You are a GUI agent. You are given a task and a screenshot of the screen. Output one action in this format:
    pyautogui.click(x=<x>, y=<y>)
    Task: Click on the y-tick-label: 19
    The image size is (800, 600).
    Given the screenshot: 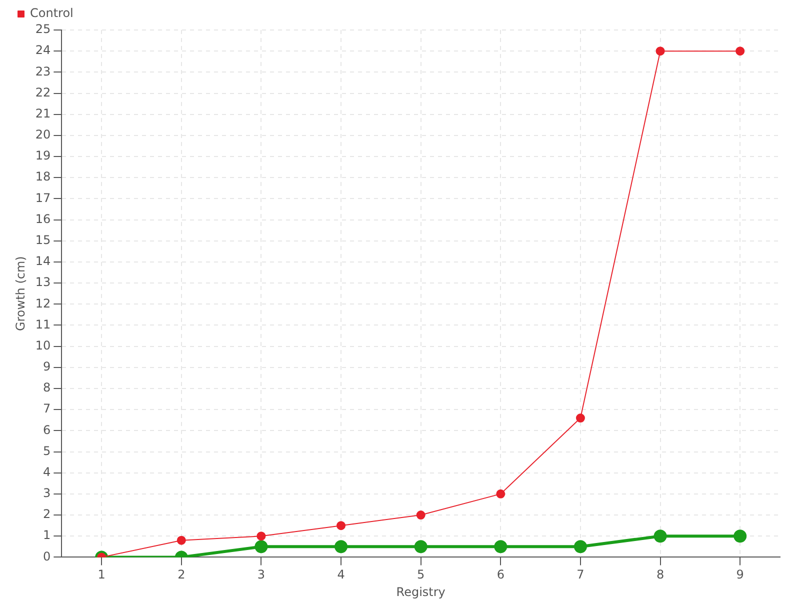 What is the action you would take?
    pyautogui.click(x=43, y=155)
    